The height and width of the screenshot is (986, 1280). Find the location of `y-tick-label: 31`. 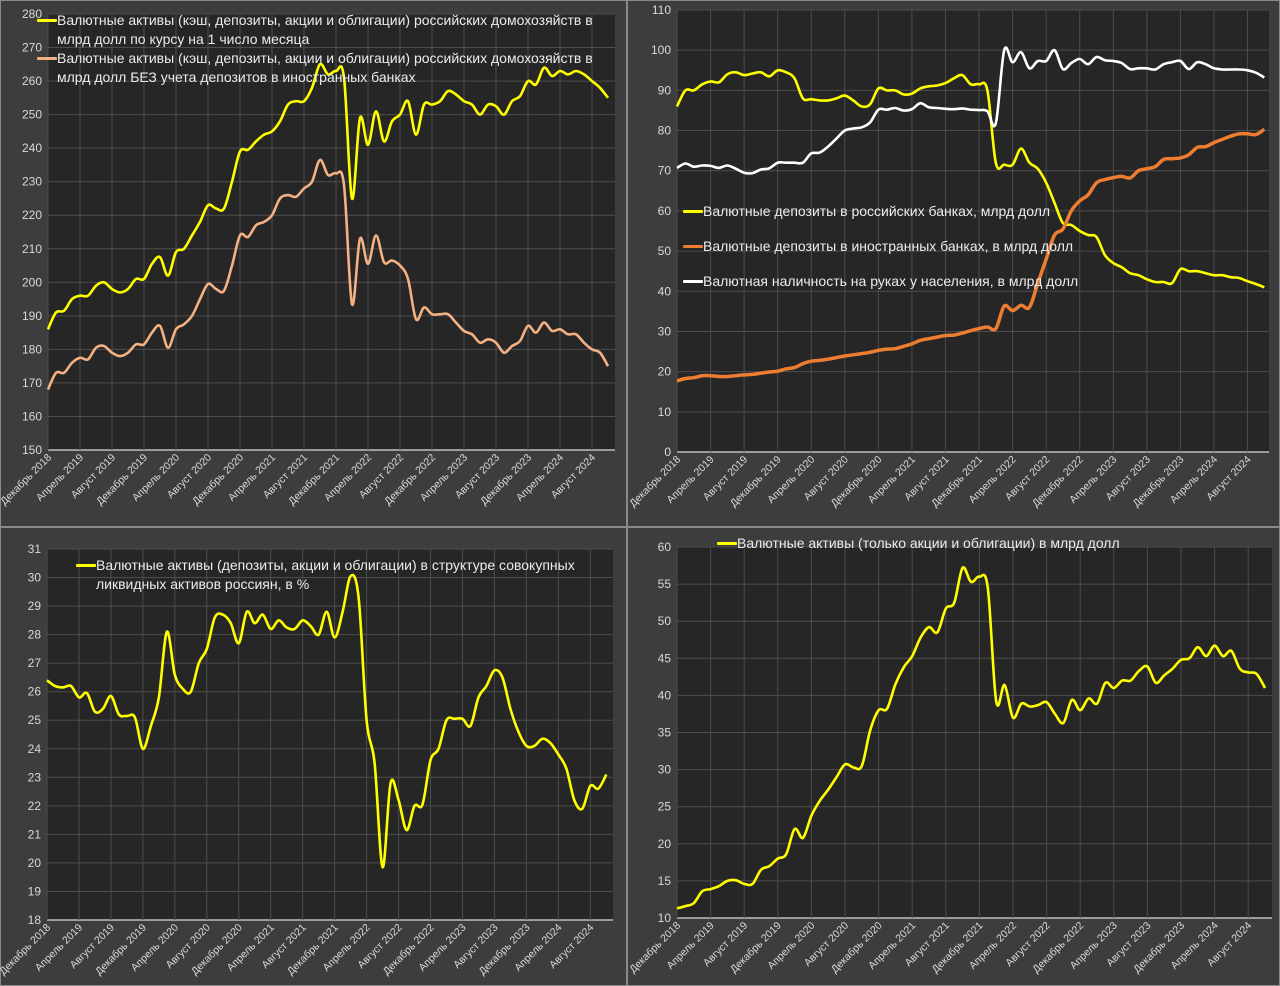

y-tick-label: 31 is located at coordinates (35, 549).